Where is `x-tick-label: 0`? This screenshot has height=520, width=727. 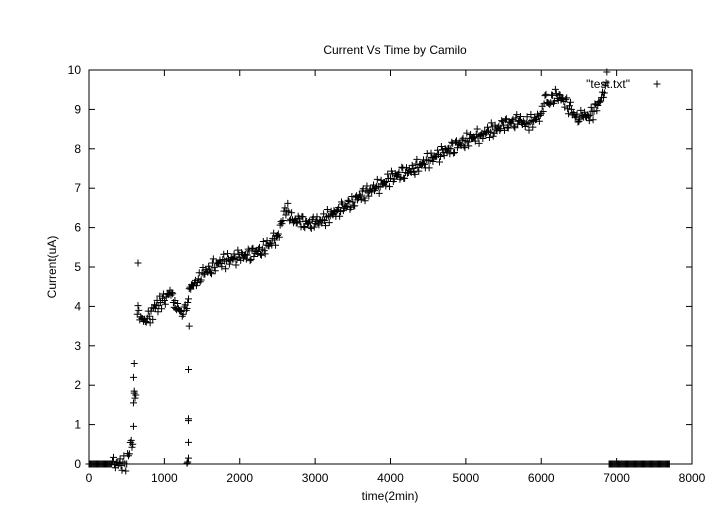 x-tick-label: 0 is located at coordinates (89, 478).